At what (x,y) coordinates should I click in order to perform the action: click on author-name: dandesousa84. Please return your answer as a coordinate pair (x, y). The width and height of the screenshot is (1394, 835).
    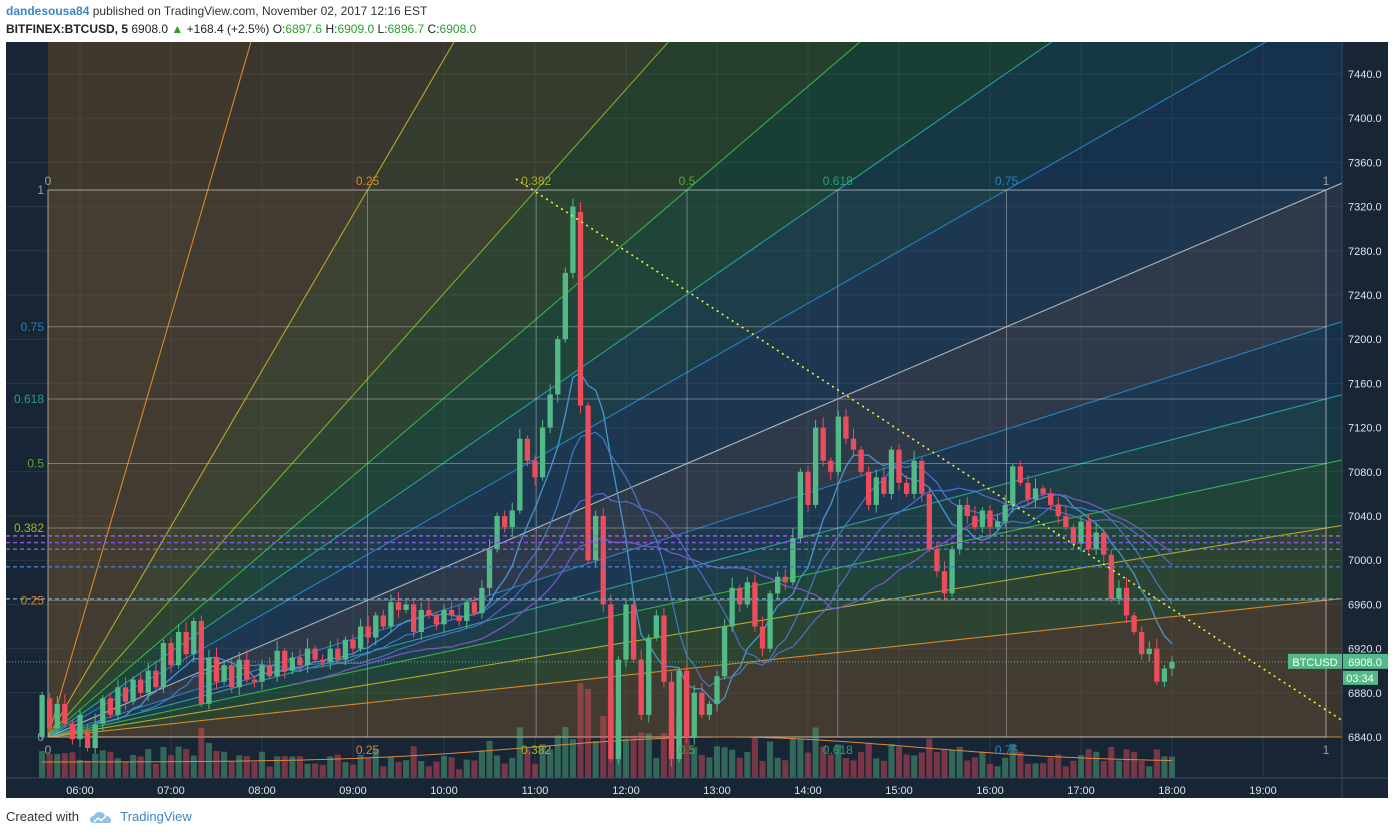
    Looking at the image, I should click on (48, 11).